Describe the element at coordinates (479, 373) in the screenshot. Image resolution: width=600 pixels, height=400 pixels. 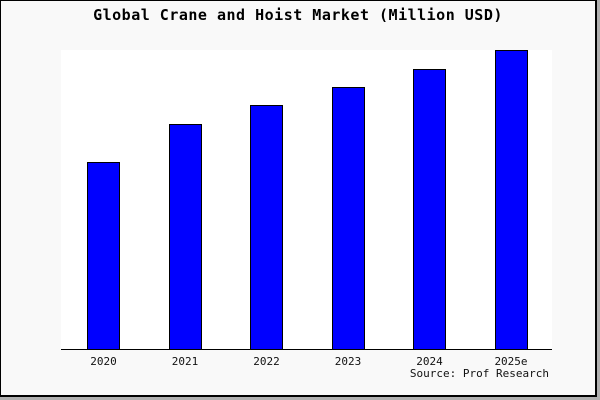
I see `source-credit: Source: Prof Research` at that location.